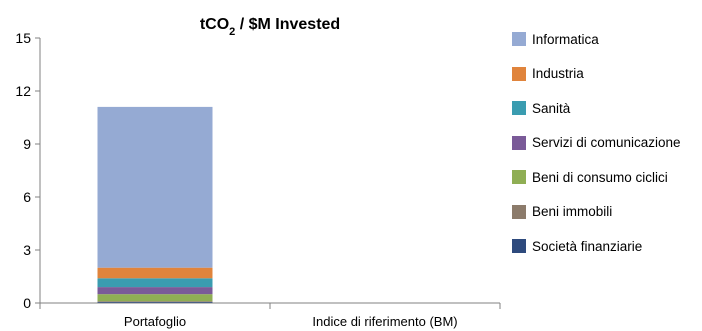  What do you see at coordinates (23, 38) in the screenshot?
I see `y-tick-label: 15` at bounding box center [23, 38].